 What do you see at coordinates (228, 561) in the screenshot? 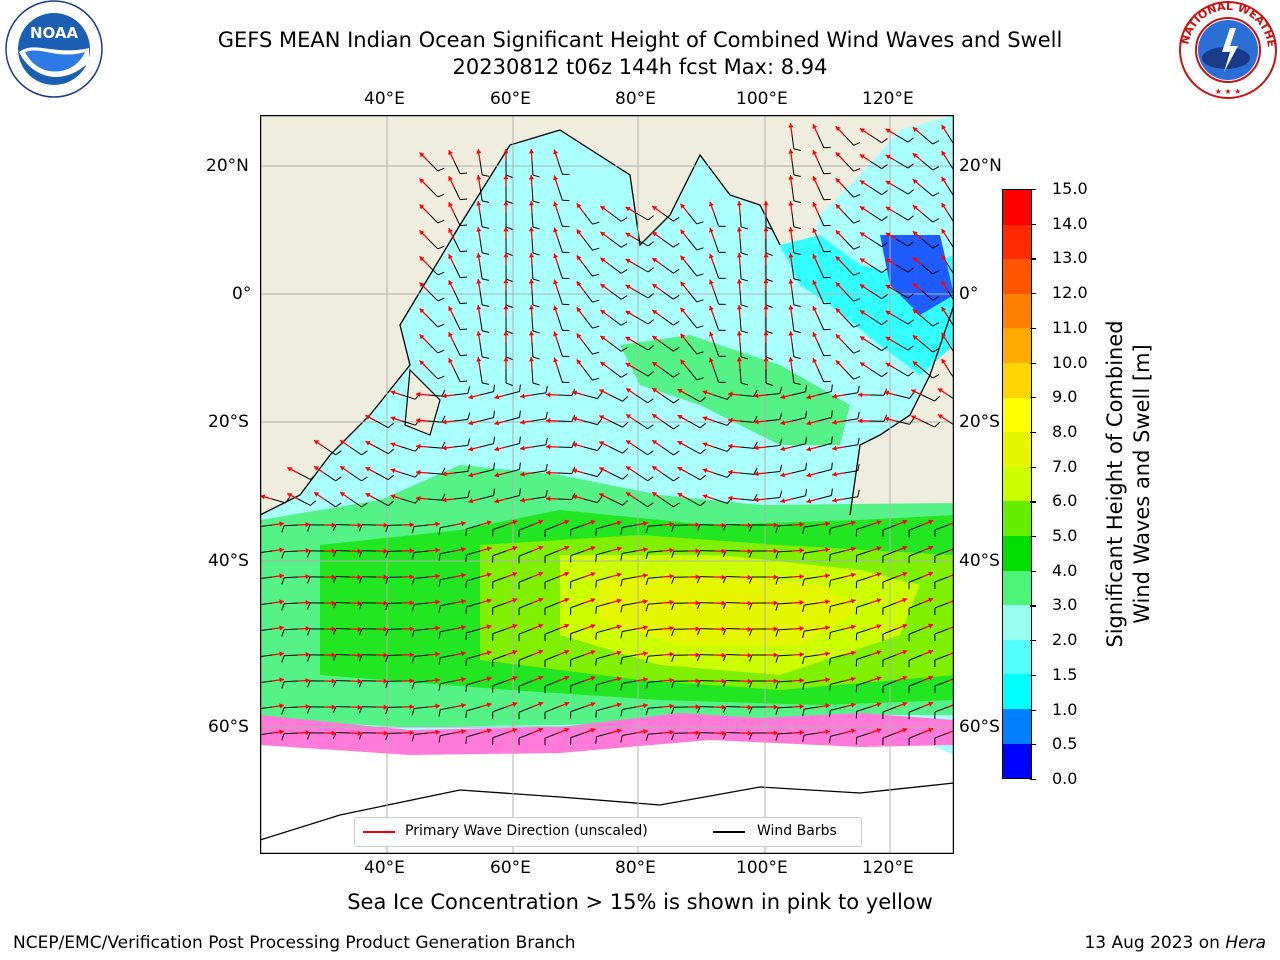
I see `lat-label-left-40s: 40°S` at bounding box center [228, 561].